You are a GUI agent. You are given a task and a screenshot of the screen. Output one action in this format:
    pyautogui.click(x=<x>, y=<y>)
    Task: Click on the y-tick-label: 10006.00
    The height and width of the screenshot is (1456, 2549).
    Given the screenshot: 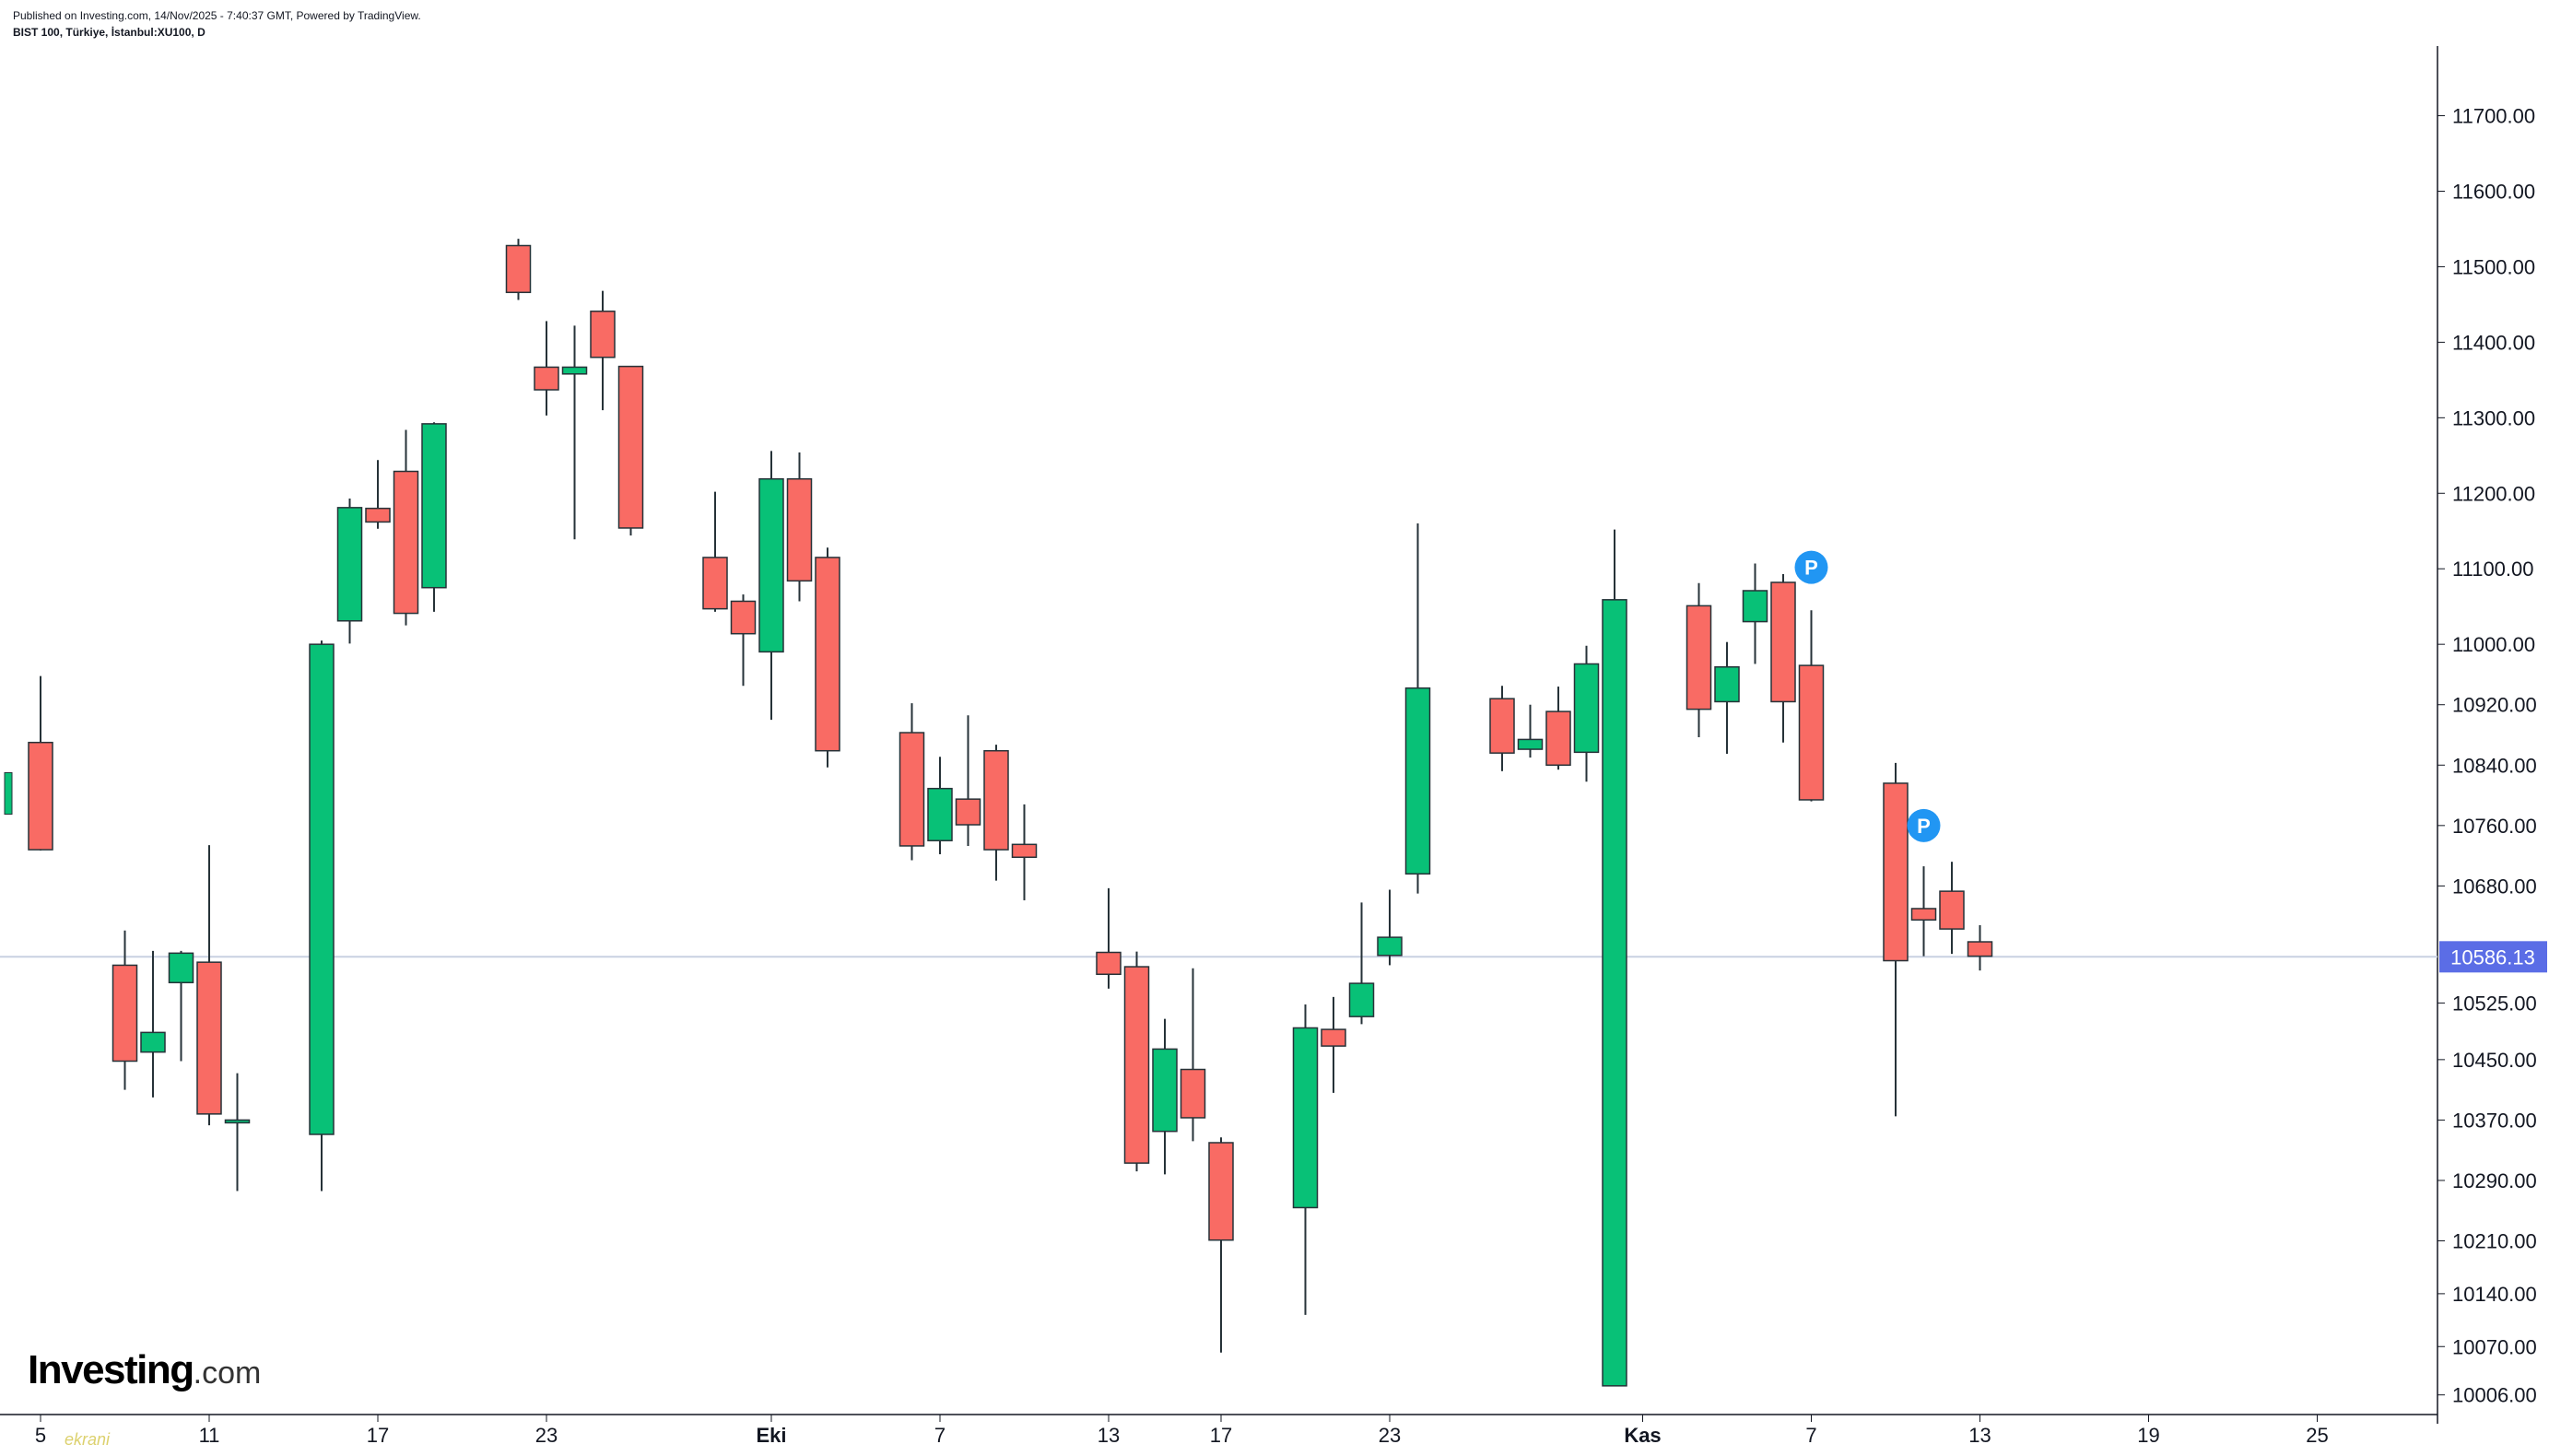 What is the action you would take?
    pyautogui.click(x=2494, y=1395)
    